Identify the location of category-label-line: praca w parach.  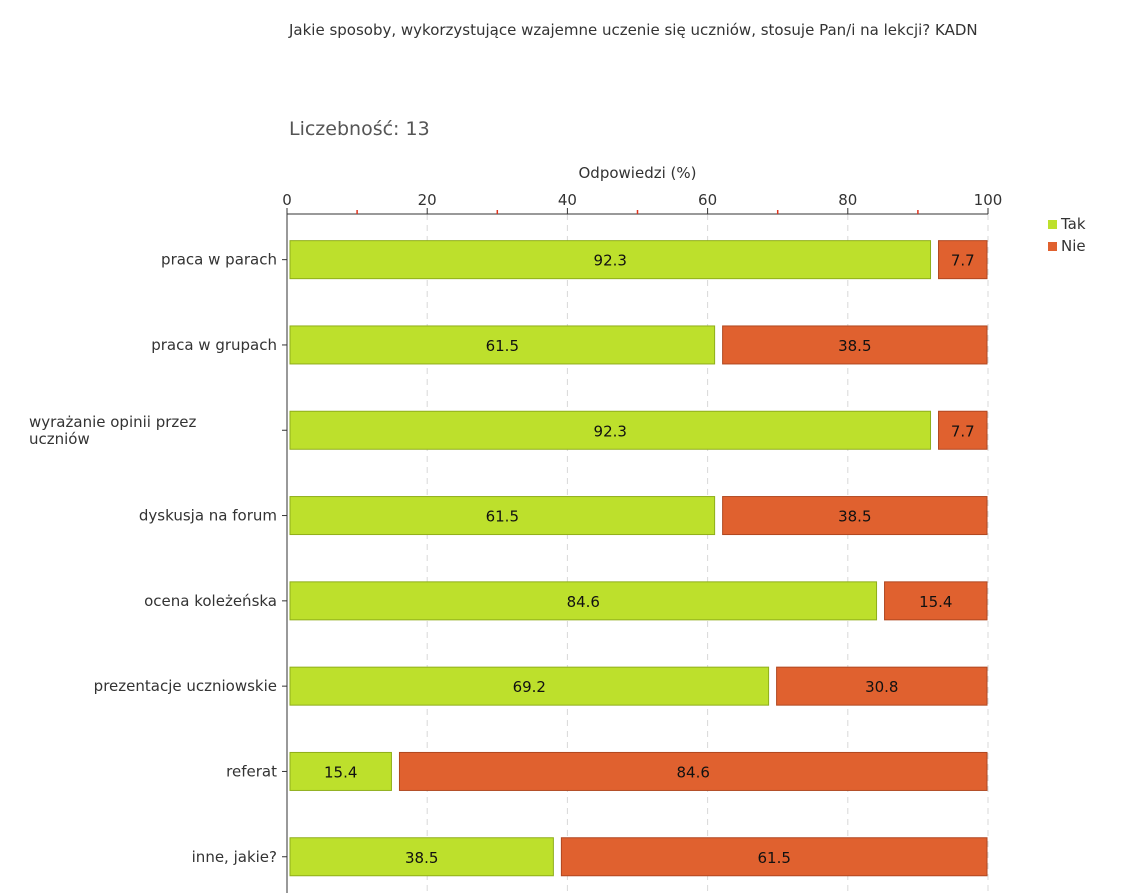
(219, 260).